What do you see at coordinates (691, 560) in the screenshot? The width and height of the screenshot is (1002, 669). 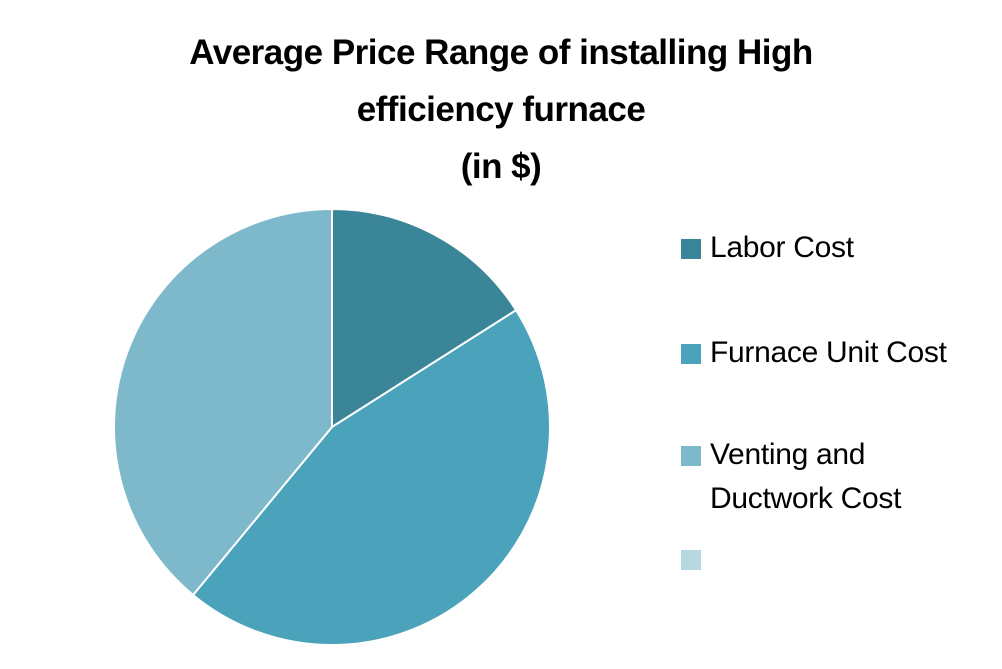 I see `legend-swatch-unlabeled` at bounding box center [691, 560].